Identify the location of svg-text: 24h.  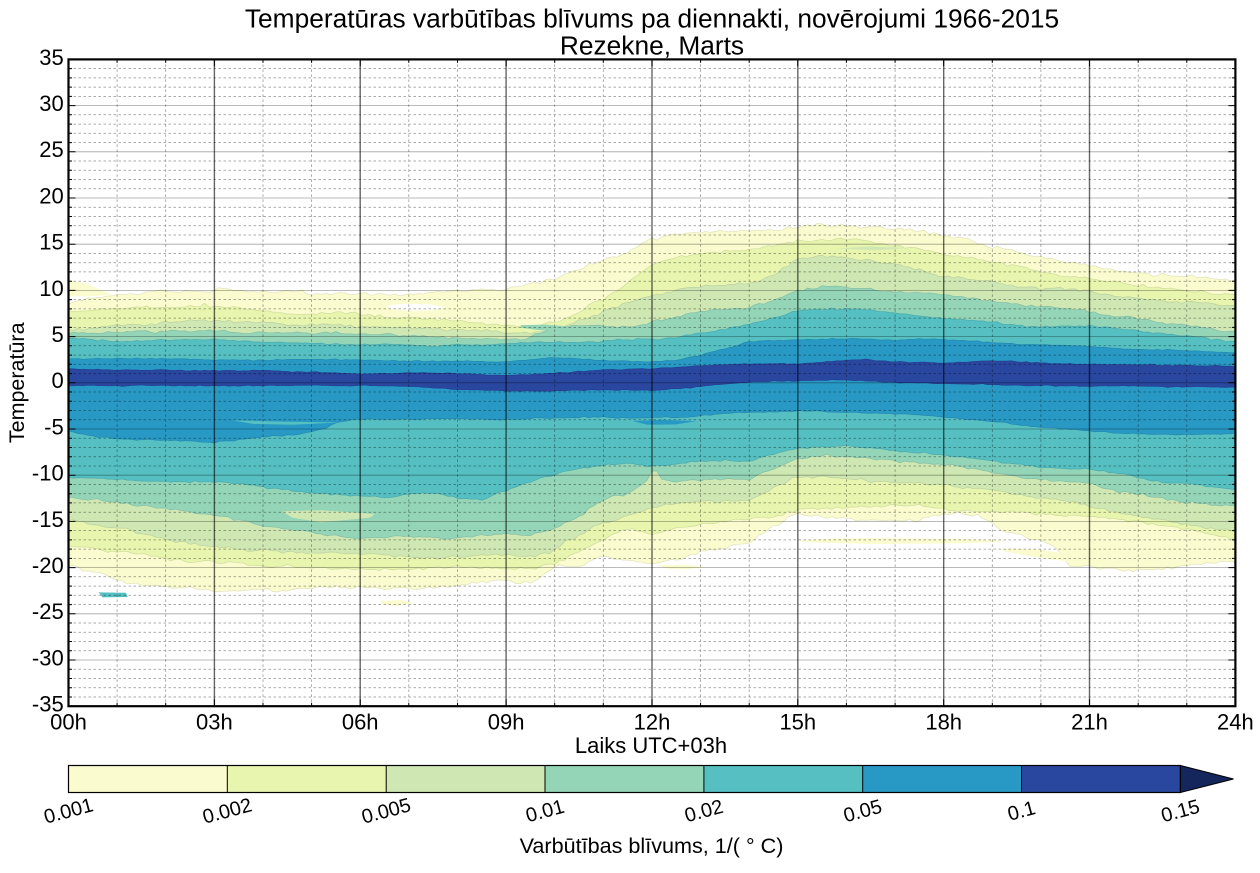
(1235, 722).